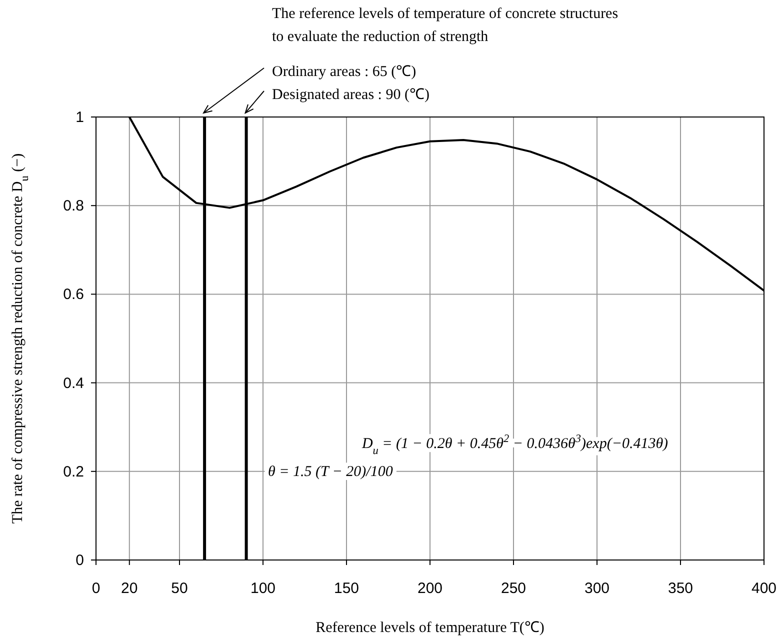  I want to click on annotation: D$_{u}$ = (1 − 0.2θ + 0.45θ$^{2}$ − 0.0436θ$^{3}$)exp(−0.413θ), so click(514, 445).